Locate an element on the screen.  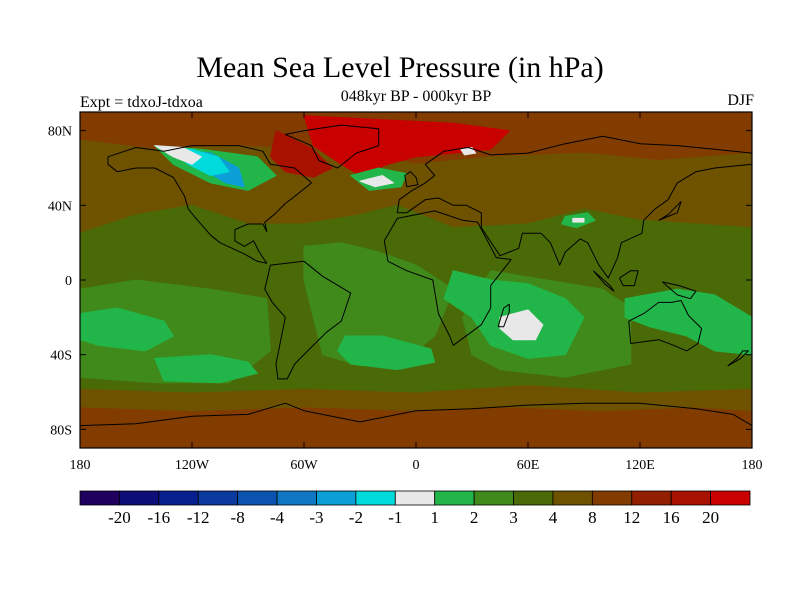
lat-tick-label: 0 is located at coordinates (68, 281).